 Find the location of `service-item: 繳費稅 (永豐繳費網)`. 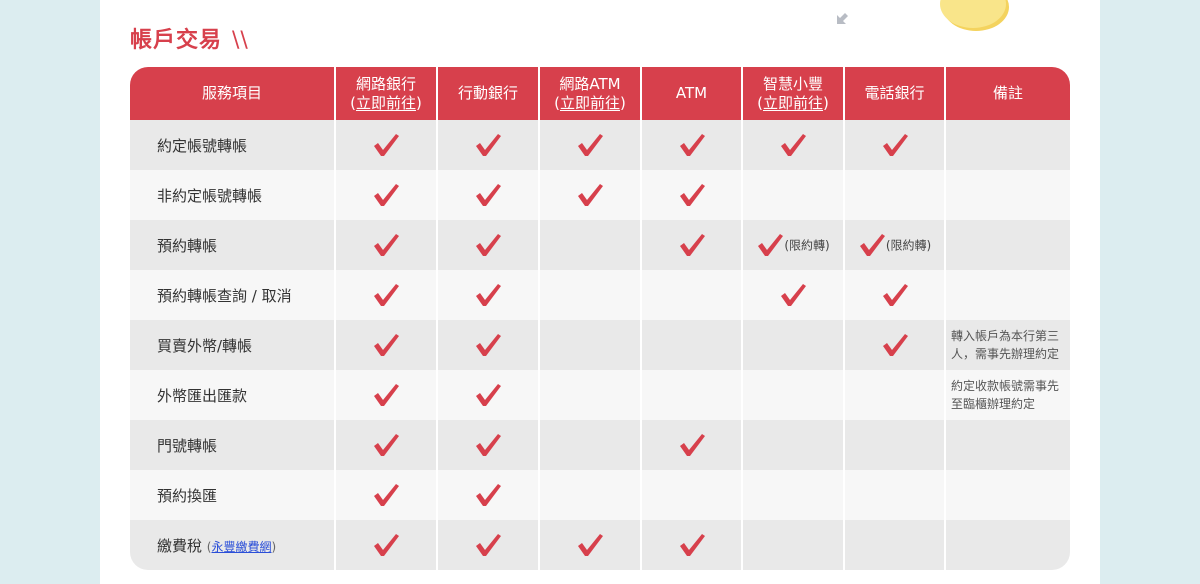

service-item: 繳費稅 (永豐繳費網) is located at coordinates (233, 545).